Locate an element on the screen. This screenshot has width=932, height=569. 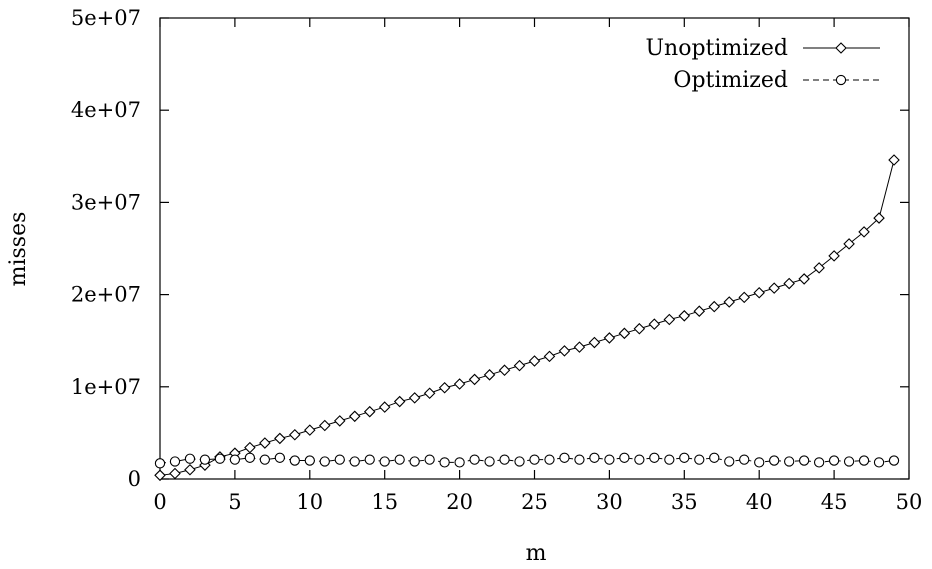
x-tick-label: 50 is located at coordinates (909, 502).